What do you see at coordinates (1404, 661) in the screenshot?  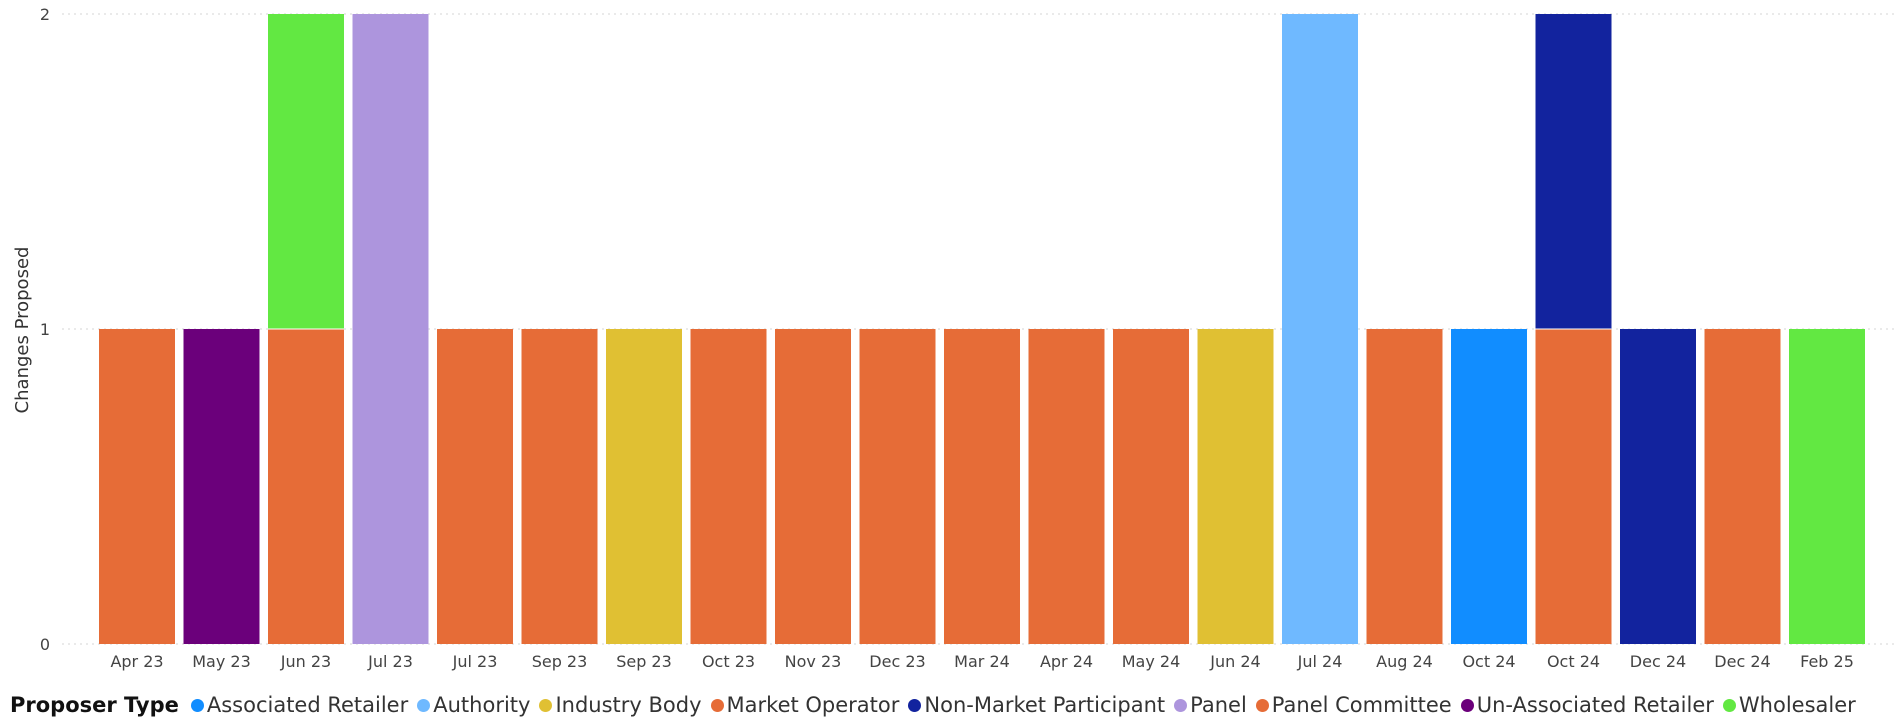 I see `x-tick-label: Aug 24` at bounding box center [1404, 661].